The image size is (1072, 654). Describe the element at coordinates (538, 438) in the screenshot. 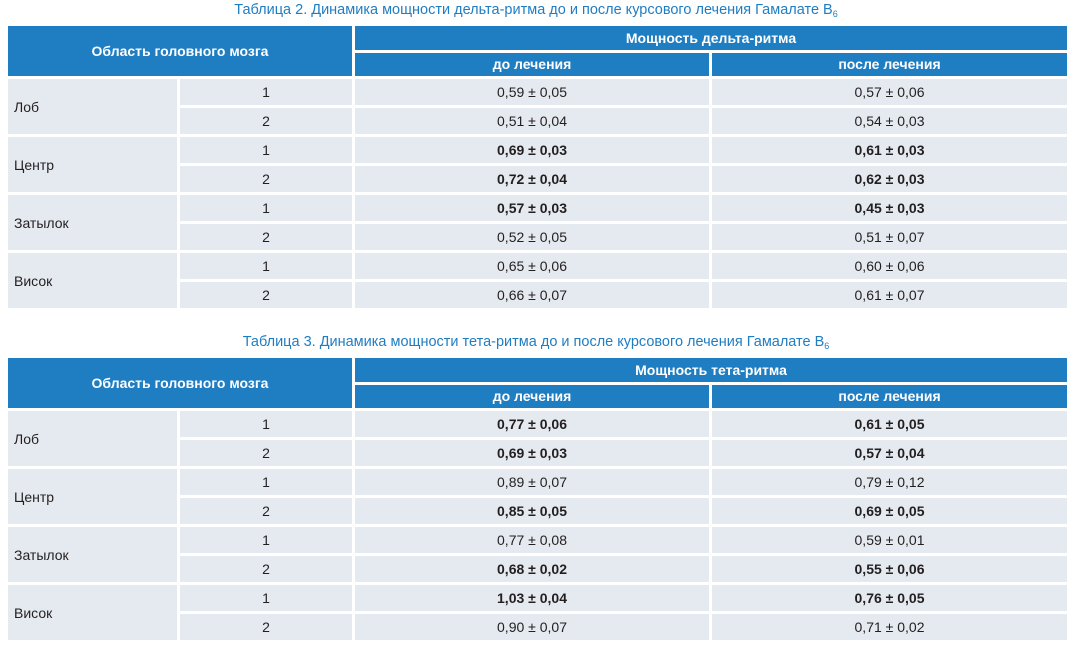

I see `table-row: Лоб 1 0,77 ± 0,06 0,61 ± 0,05` at that location.